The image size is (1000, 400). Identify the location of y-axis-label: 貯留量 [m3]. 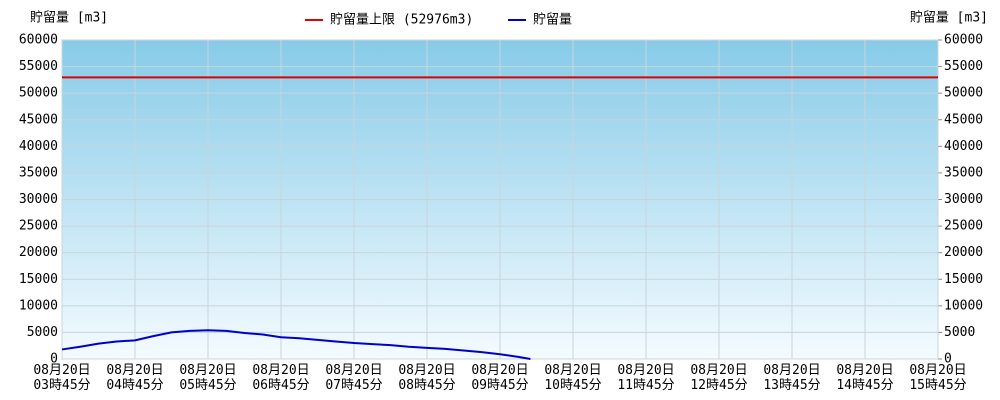
(69, 18).